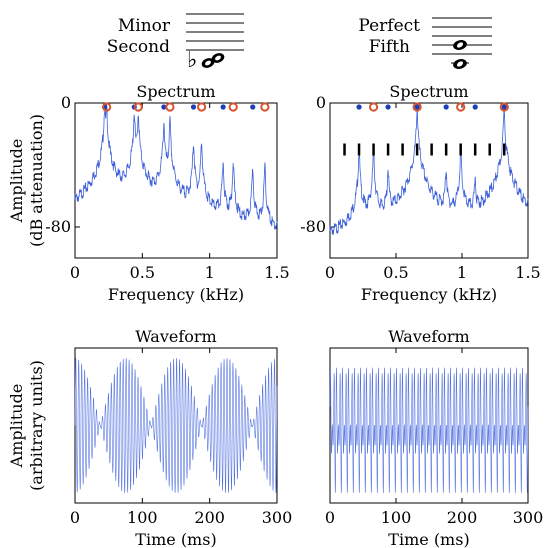  I want to click on y-axis-label: (dB attenuation), so click(36, 180).